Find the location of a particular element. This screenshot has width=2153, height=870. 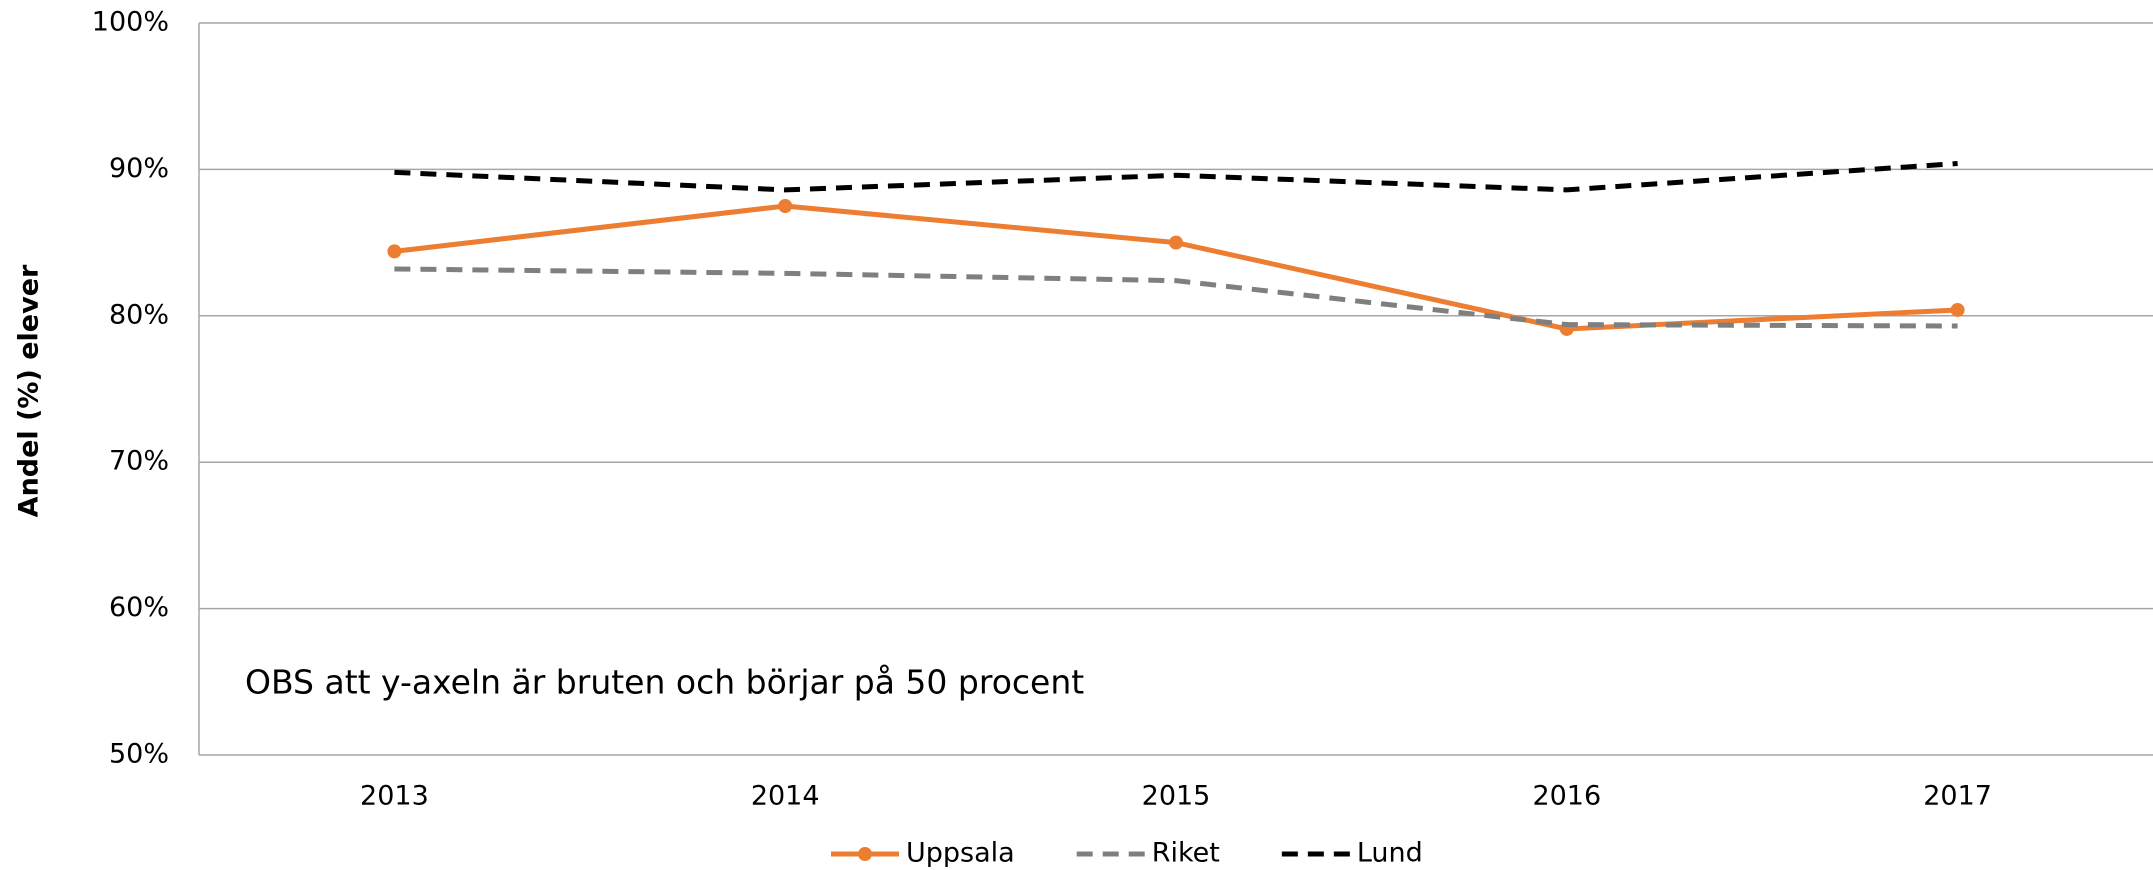

x-tick-label: 2013 is located at coordinates (394, 796).